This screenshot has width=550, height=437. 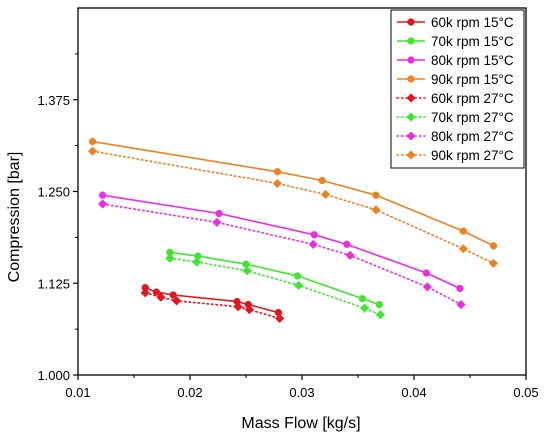 What do you see at coordinates (472, 155) in the screenshot?
I see `legend-label: 90k rpm 27°C` at bounding box center [472, 155].